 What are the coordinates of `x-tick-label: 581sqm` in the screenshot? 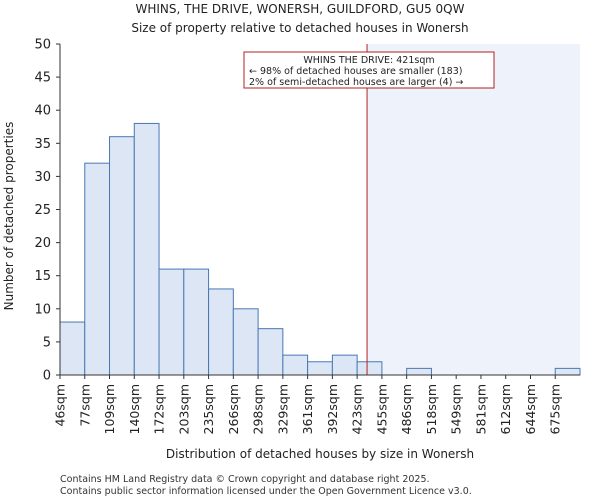 It's located at (480, 409).